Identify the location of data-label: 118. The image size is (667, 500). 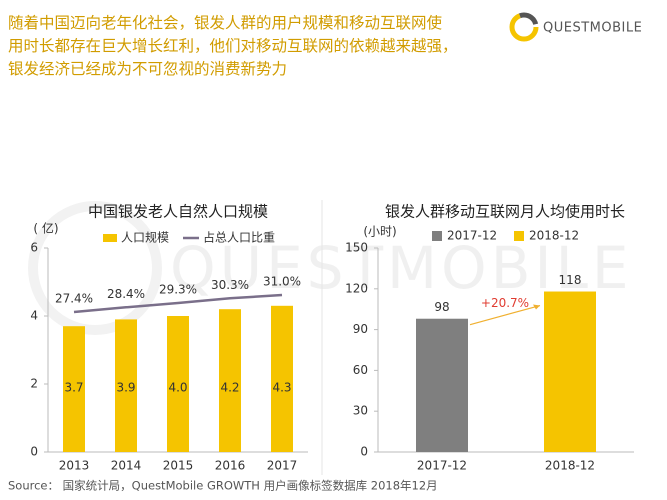
(570, 280).